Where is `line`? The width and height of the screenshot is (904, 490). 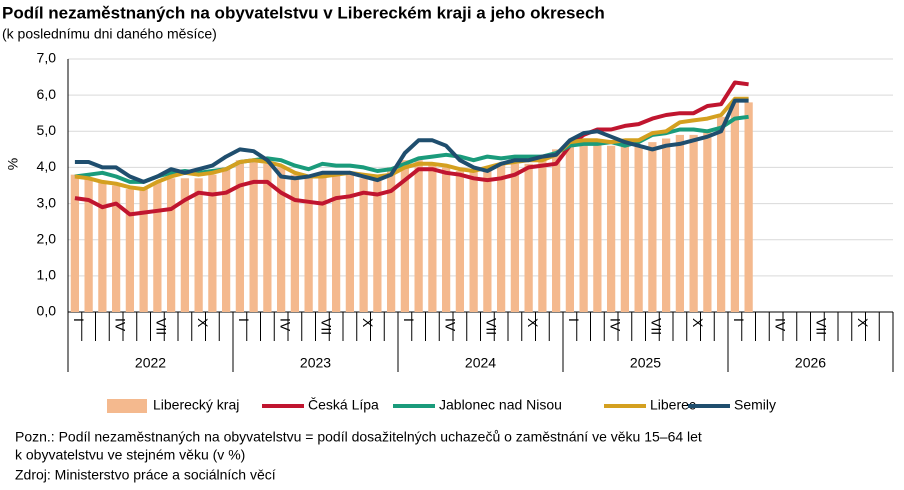 line is located at coordinates (411, 141).